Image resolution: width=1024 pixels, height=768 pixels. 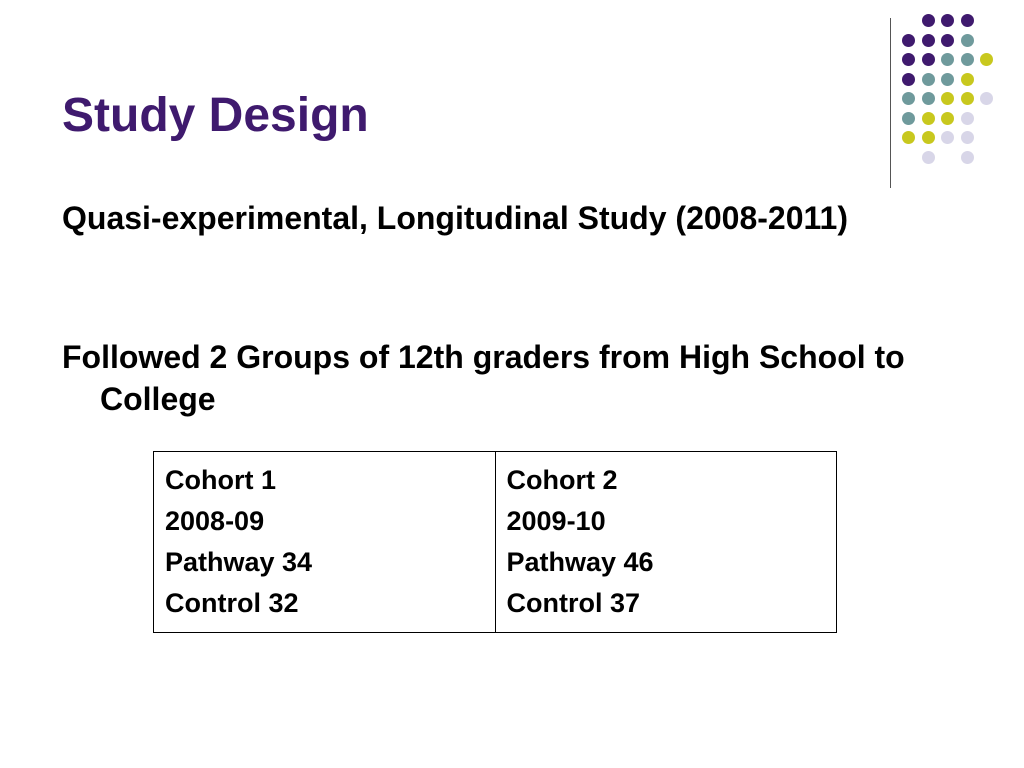 I want to click on cohort-1-cell: Cohort 1 2008-09 Pathway 34 Control 32, so click(x=324, y=542).